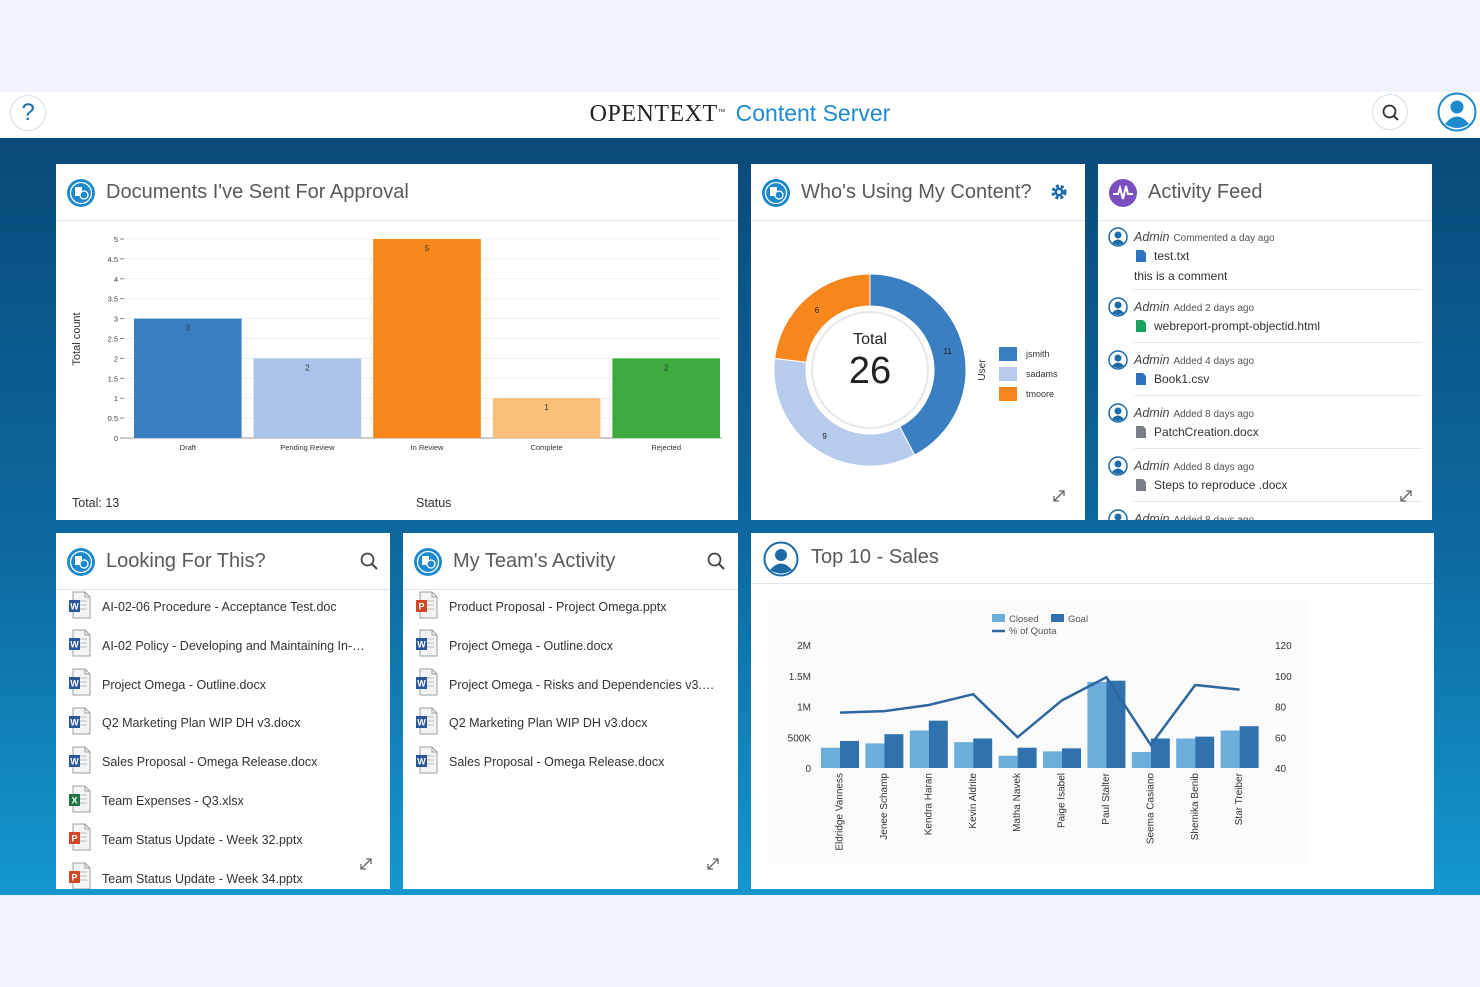  I want to click on donut-slice-tmoore, so click(822, 318).